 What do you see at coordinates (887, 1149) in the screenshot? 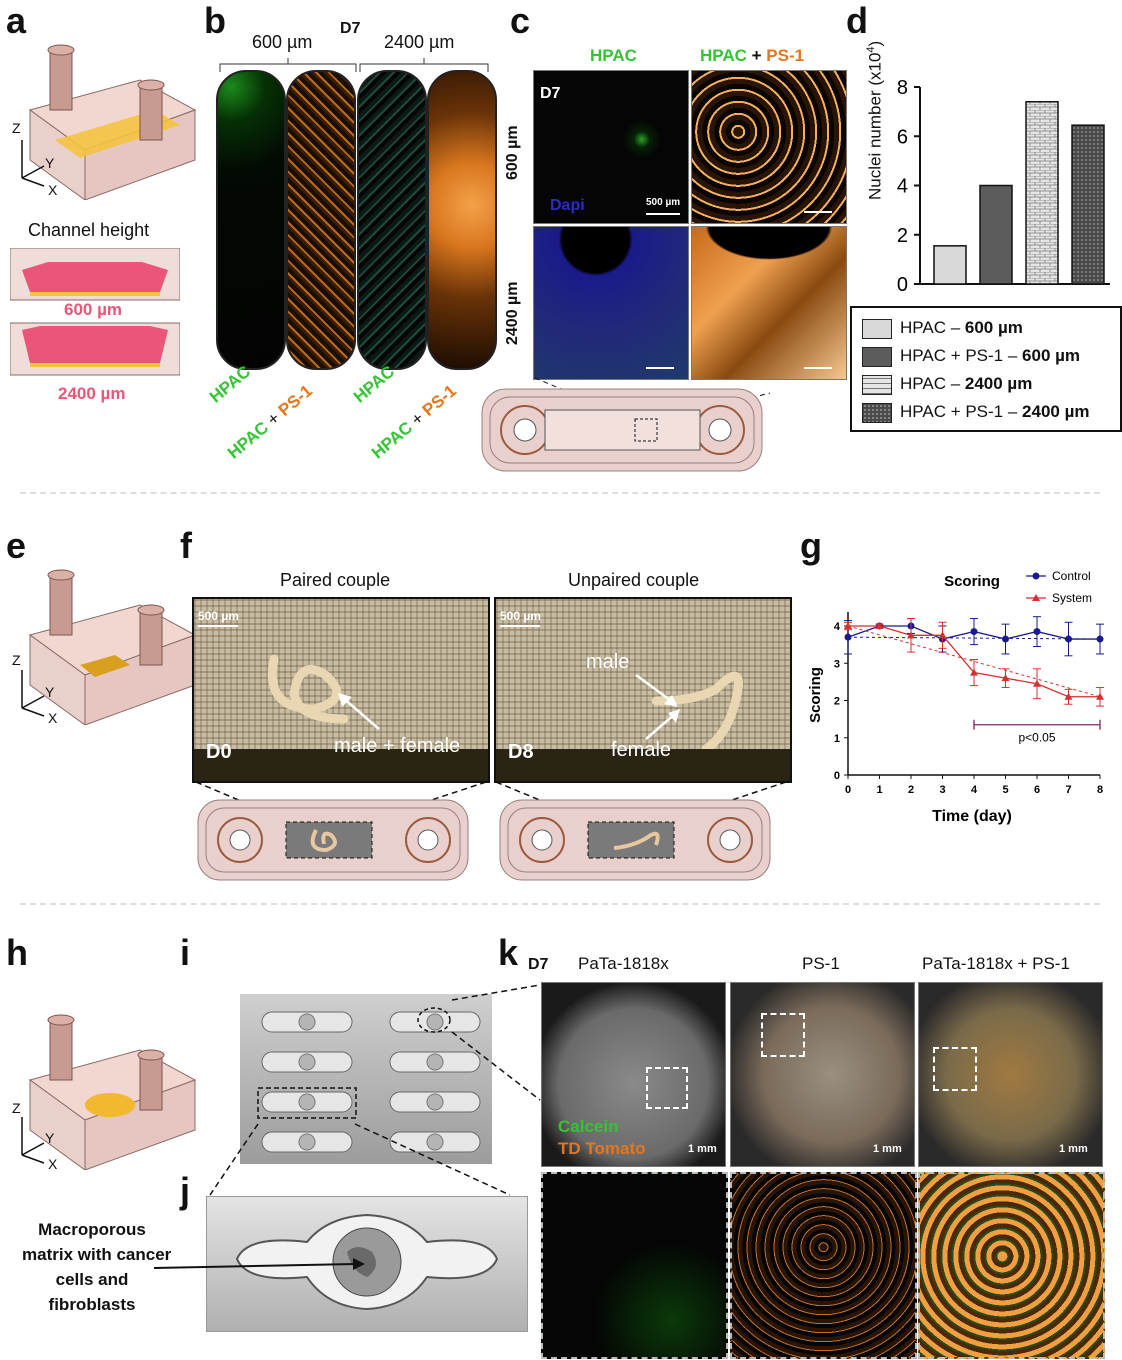
I see `k-scale-2: 1 mm` at bounding box center [887, 1149].